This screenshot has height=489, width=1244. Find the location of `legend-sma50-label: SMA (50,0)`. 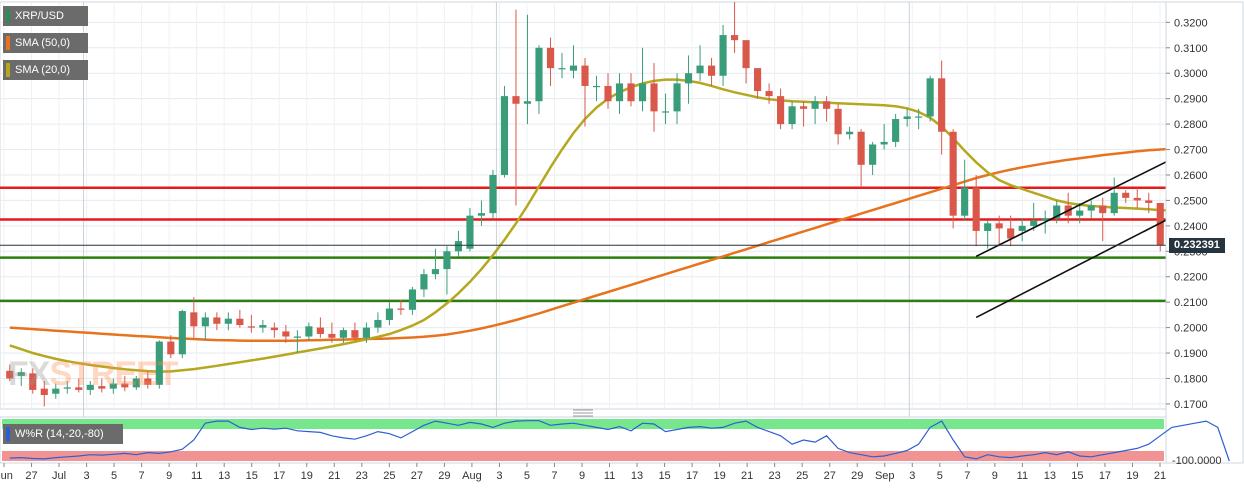

legend-sma50-label: SMA (50,0) is located at coordinates (43, 43).